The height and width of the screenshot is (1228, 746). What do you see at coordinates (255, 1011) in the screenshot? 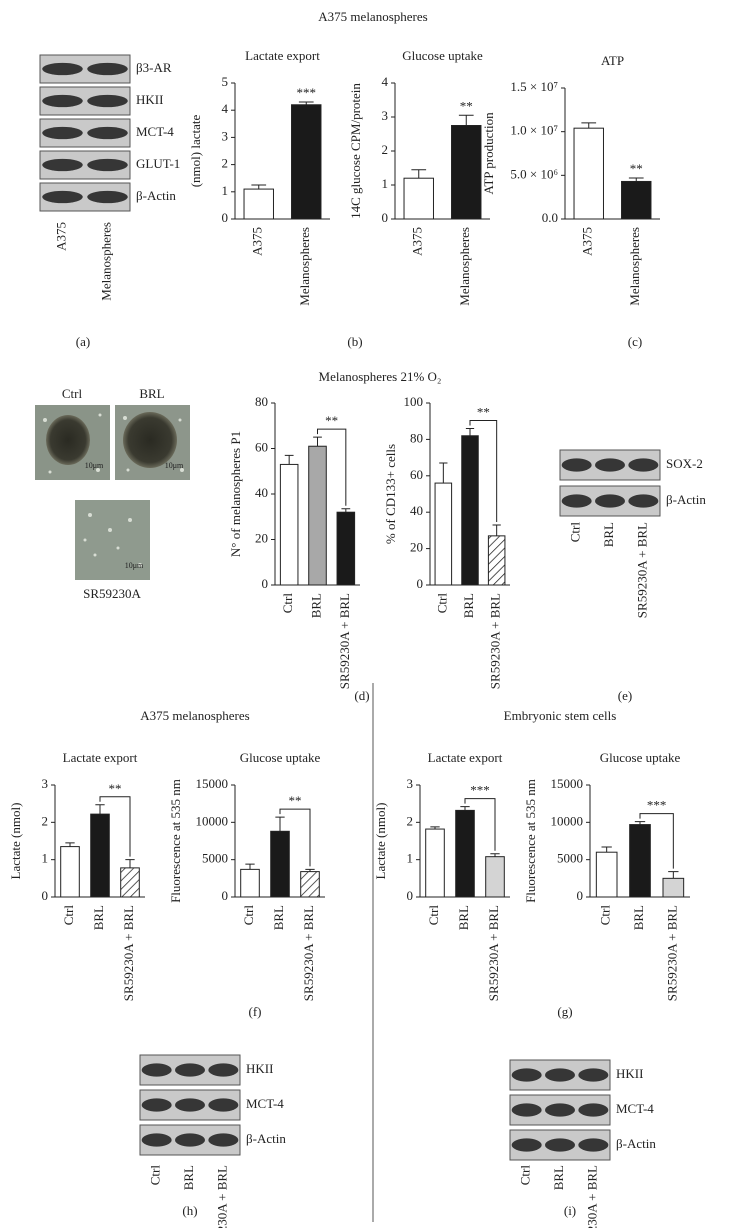
I see `panel-label: (f)` at bounding box center [255, 1011].